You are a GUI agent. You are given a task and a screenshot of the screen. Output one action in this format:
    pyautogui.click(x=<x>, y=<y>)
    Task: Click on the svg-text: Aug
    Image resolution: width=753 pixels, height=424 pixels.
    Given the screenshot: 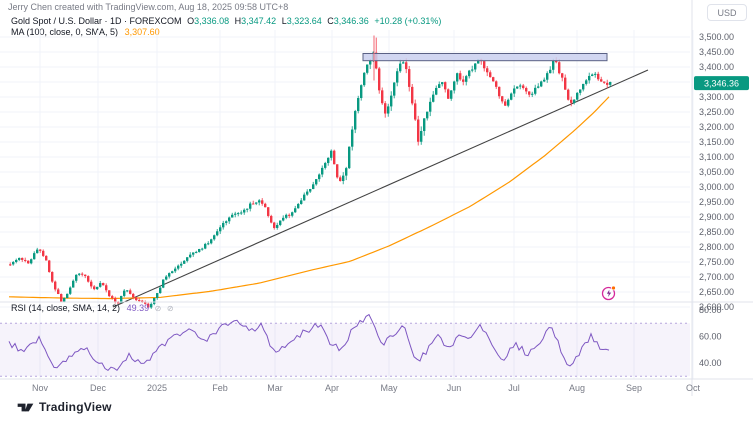 What is the action you would take?
    pyautogui.click(x=577, y=388)
    